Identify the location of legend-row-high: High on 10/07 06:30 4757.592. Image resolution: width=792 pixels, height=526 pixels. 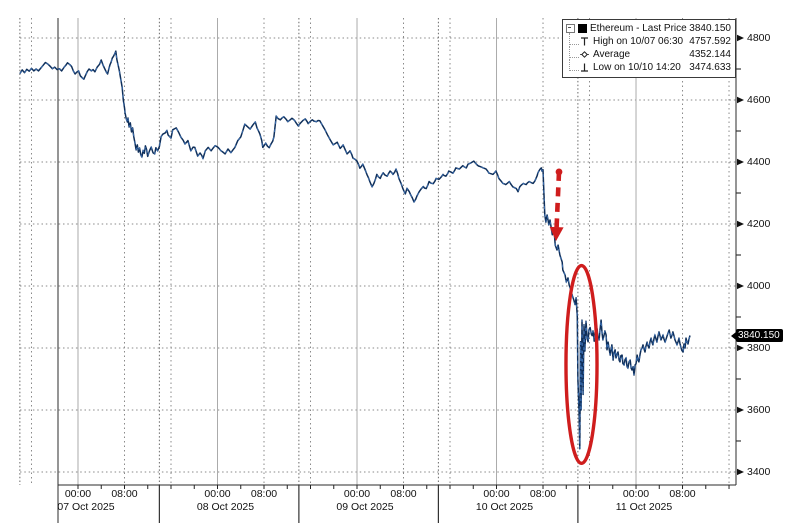
(648, 40).